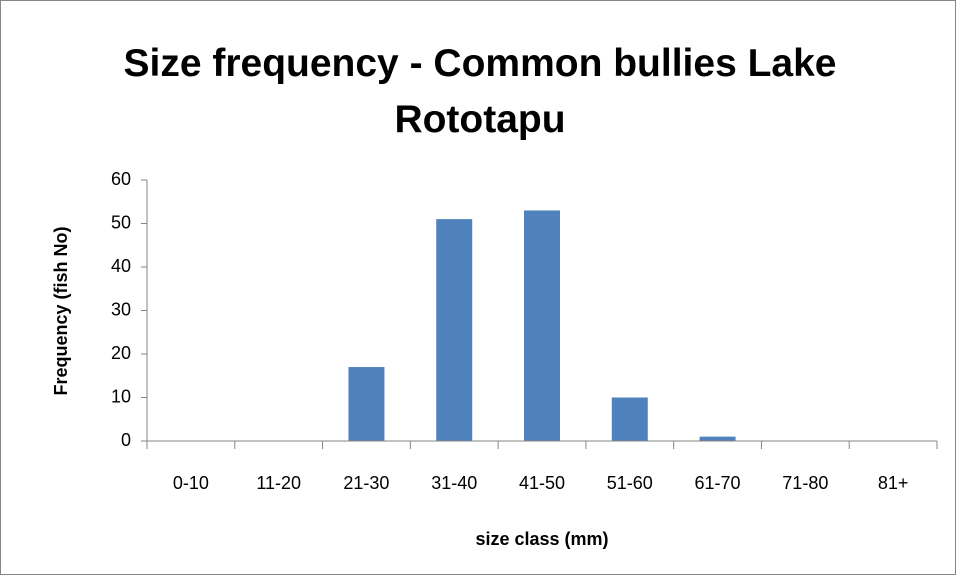 The width and height of the screenshot is (957, 576). I want to click on y-tick-label: 40, so click(121, 266).